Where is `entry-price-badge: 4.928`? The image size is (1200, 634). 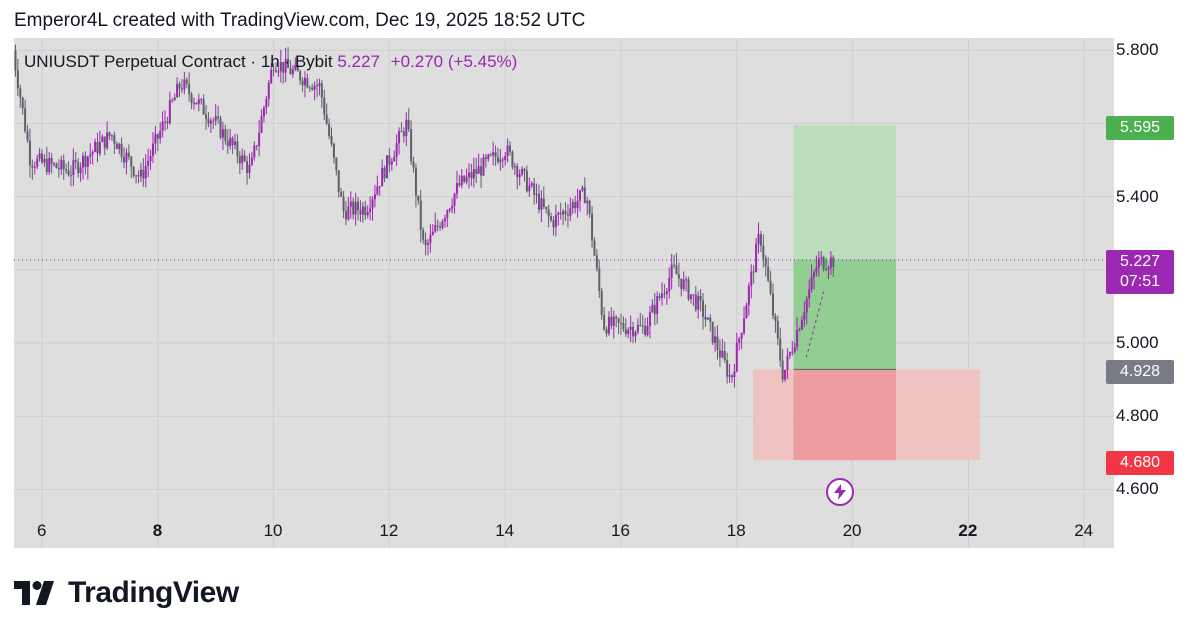 entry-price-badge: 4.928 is located at coordinates (1140, 372).